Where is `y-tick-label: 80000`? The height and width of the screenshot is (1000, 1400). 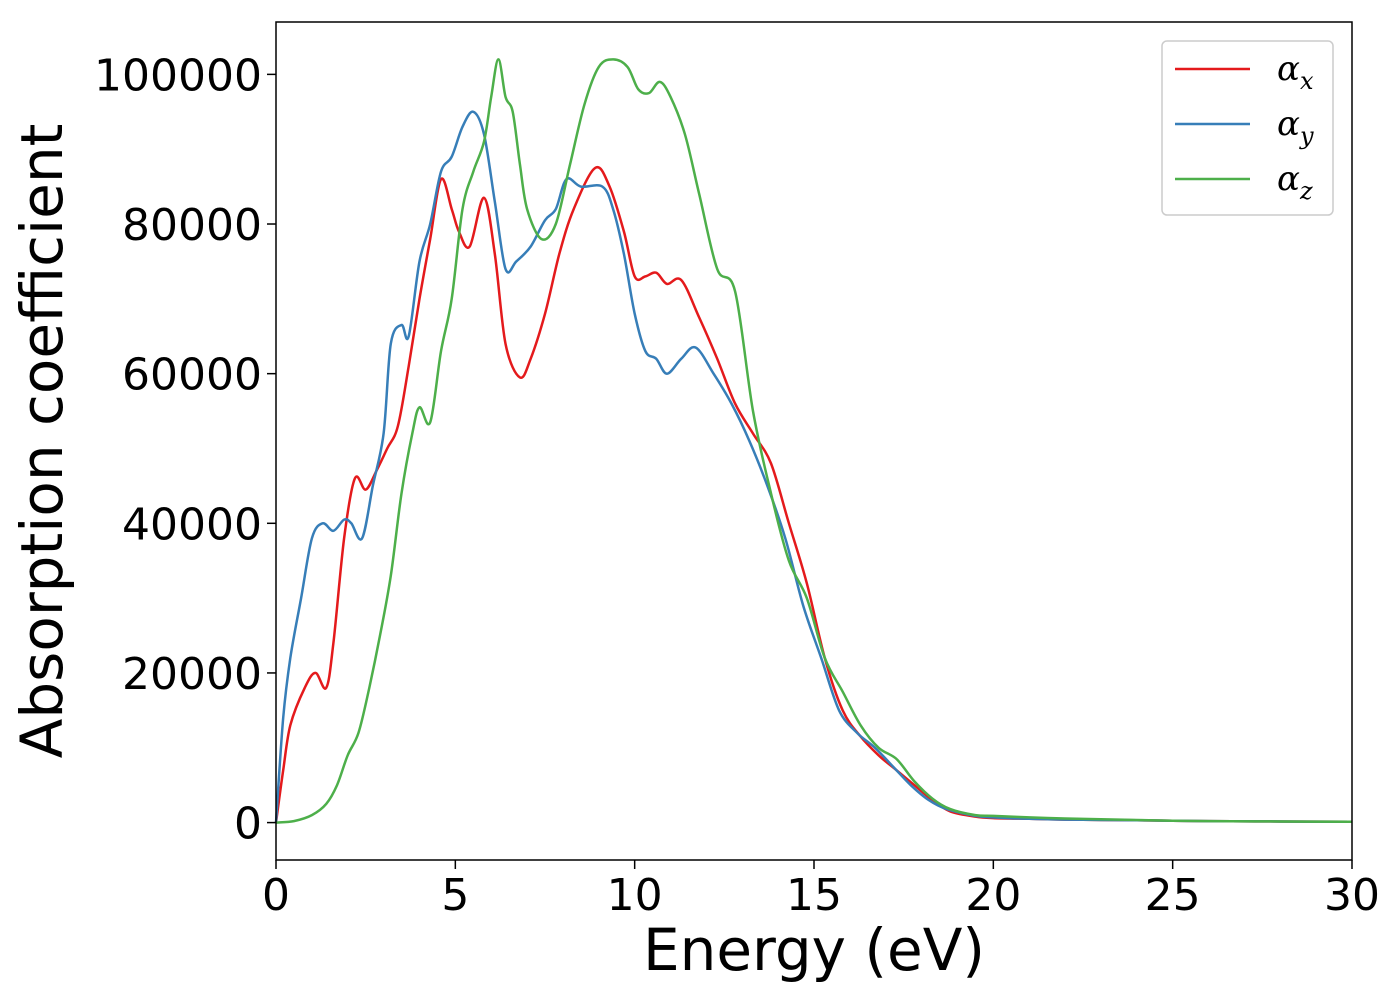 y-tick-label: 80000 is located at coordinates (192, 225).